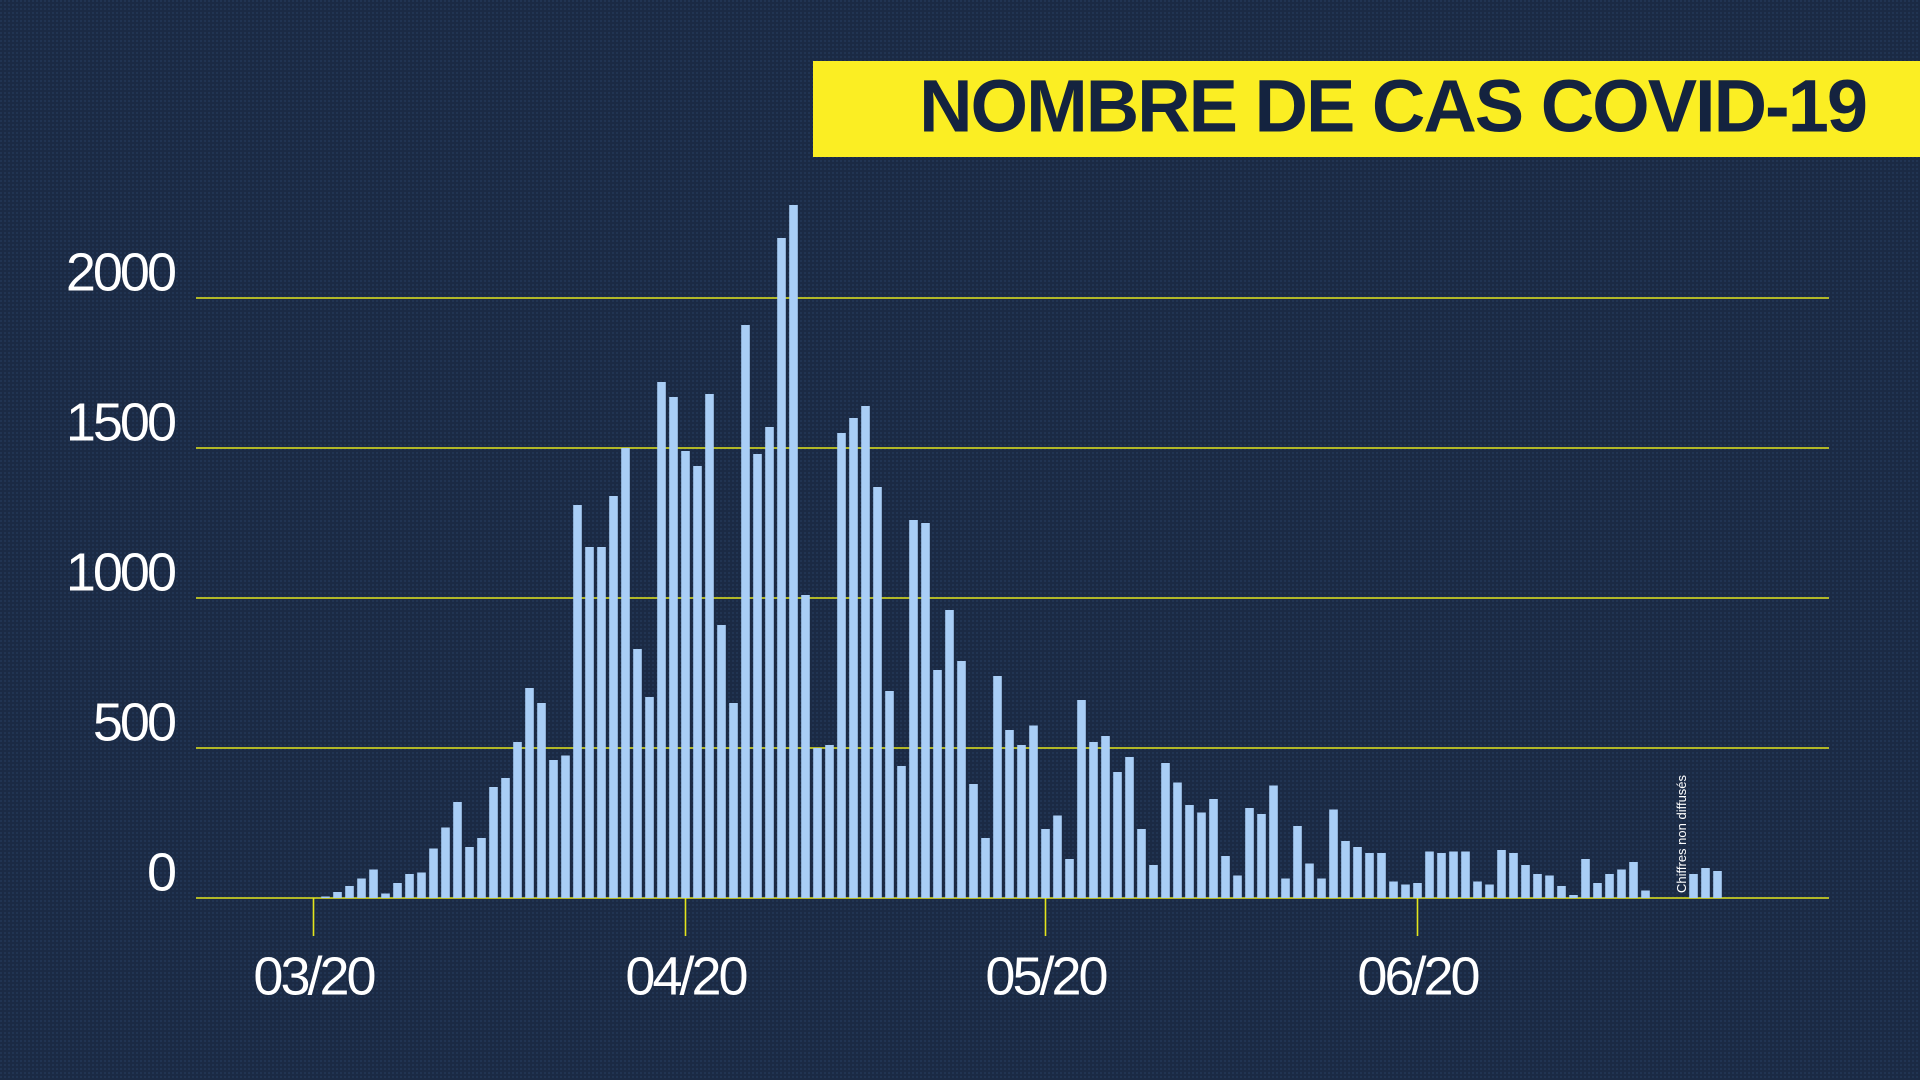 The height and width of the screenshot is (1080, 1920). I want to click on y-tick-label: 1500, so click(120, 422).